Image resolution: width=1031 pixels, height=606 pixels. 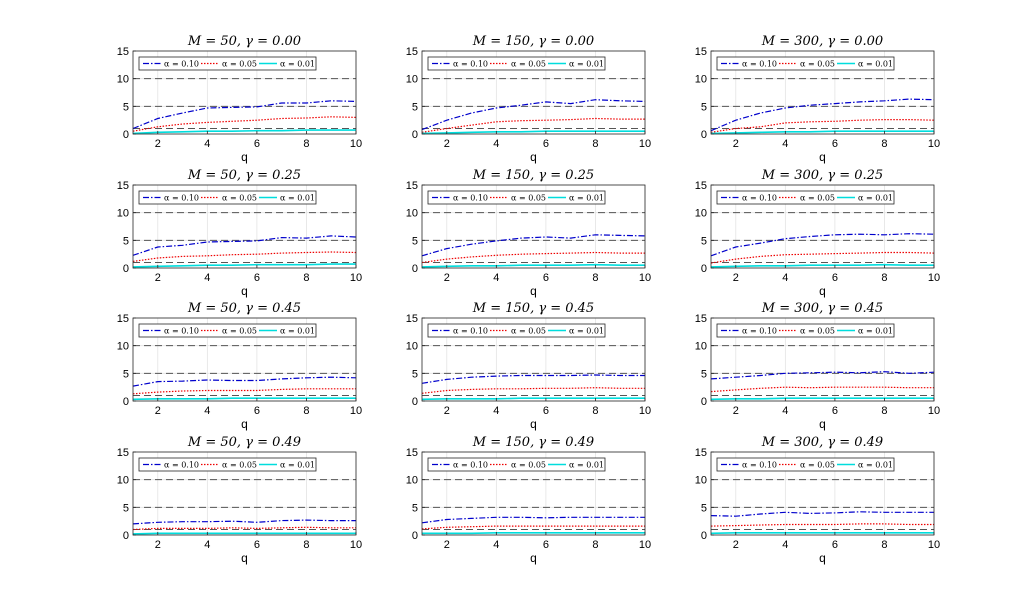 I want to click on subplot-title: M = 50, γ = 0.49, so click(x=244, y=442).